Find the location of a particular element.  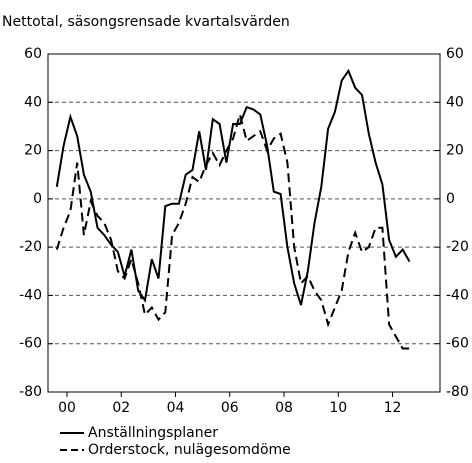

y2-tick-label: 20 is located at coordinates (455, 151).